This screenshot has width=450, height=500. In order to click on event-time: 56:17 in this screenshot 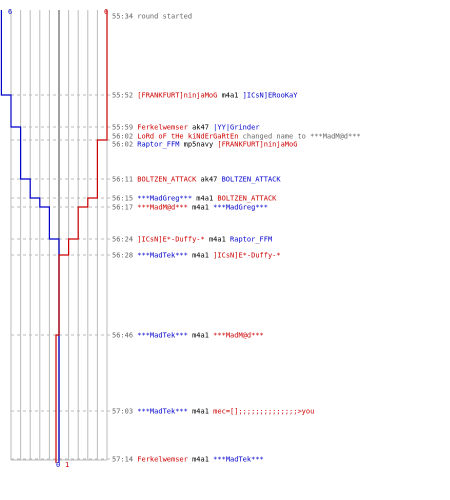, I will do `click(122, 208)`.